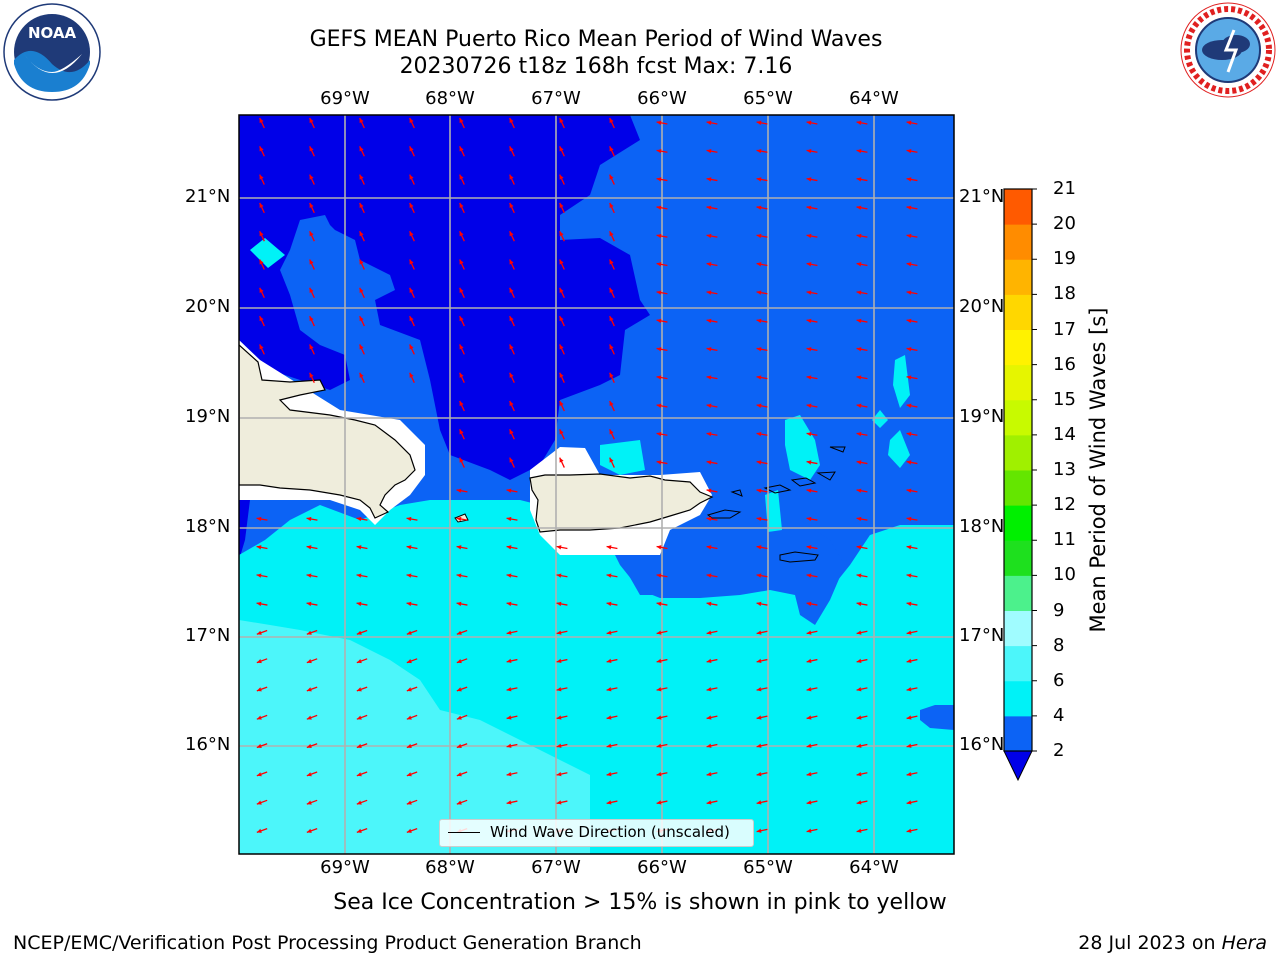  Describe the element at coordinates (901, 381) in the screenshot. I see `contour-4-6-patch-b` at that location.